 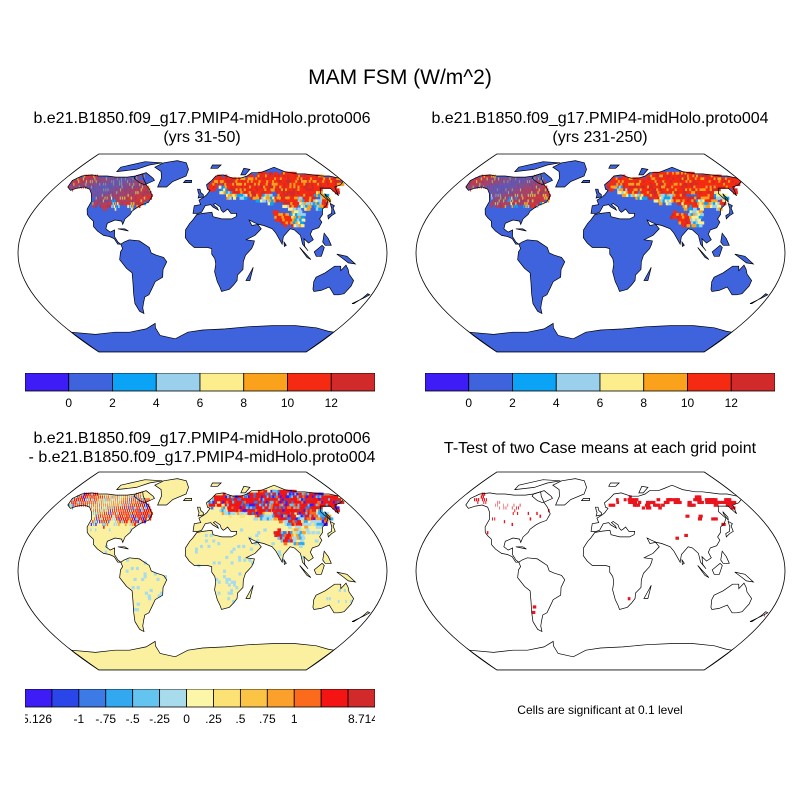 What do you see at coordinates (542, 497) in the screenshot?
I see `coastline-baffin` at bounding box center [542, 497].